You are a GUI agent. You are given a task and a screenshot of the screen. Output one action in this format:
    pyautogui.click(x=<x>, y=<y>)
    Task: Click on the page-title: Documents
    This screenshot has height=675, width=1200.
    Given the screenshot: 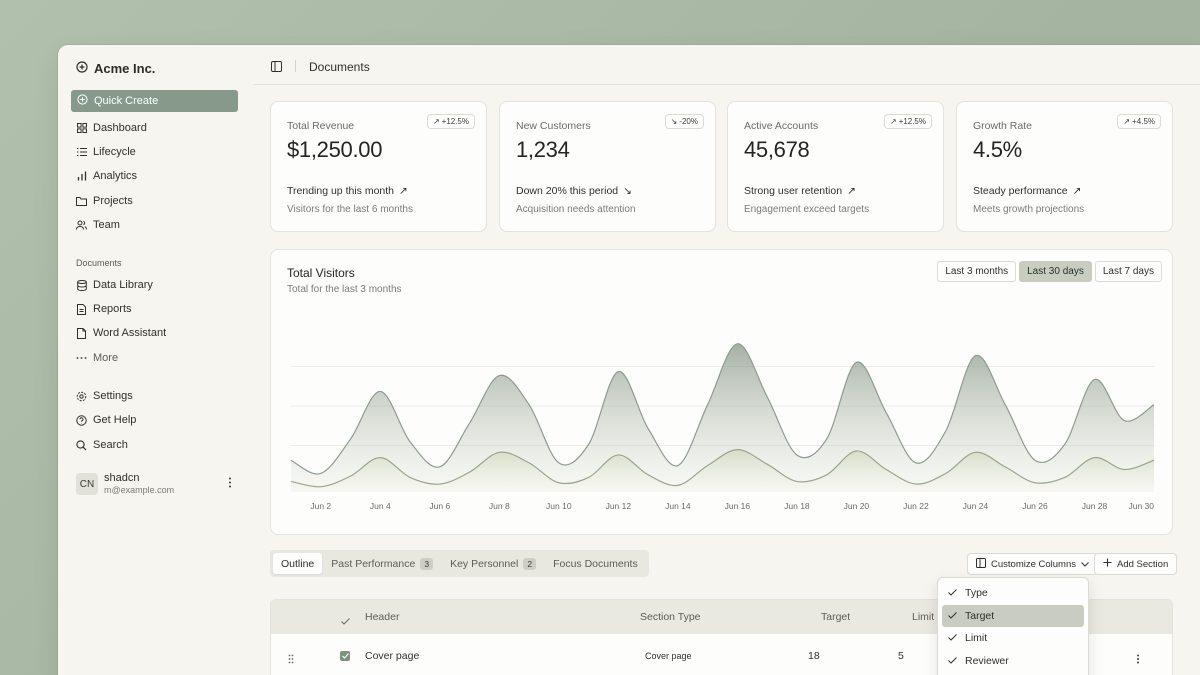 What is the action you would take?
    pyautogui.click(x=339, y=67)
    